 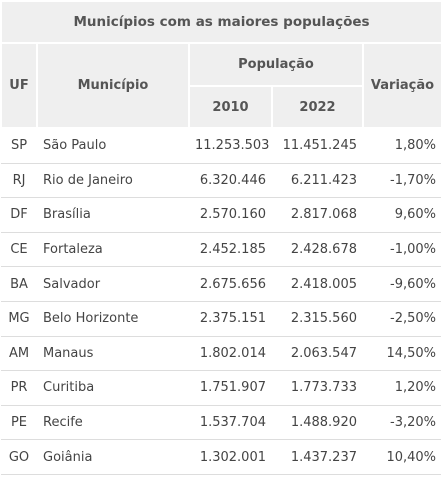 What do you see at coordinates (317, 388) in the screenshot?
I see `pop-2022-cell: 1.773.733` at bounding box center [317, 388].